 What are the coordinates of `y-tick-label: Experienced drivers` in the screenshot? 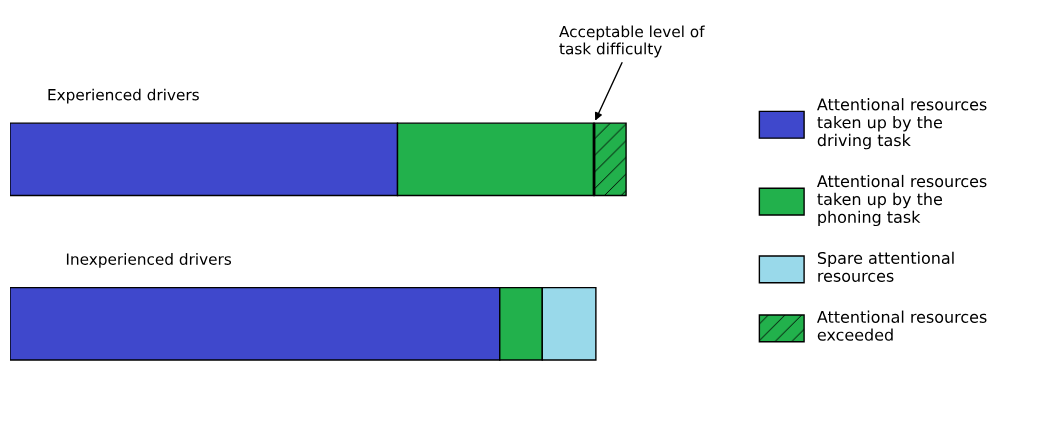 It's located at (123, 96).